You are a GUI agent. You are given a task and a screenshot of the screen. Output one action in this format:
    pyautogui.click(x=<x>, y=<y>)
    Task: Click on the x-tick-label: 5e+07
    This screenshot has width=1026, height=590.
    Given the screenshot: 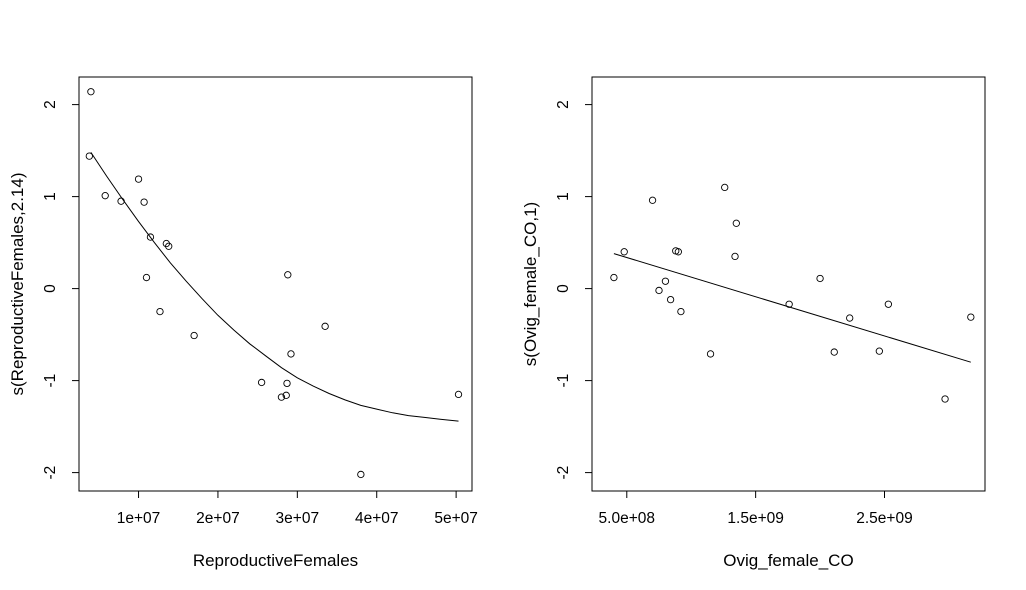 What is the action you would take?
    pyautogui.click(x=456, y=518)
    